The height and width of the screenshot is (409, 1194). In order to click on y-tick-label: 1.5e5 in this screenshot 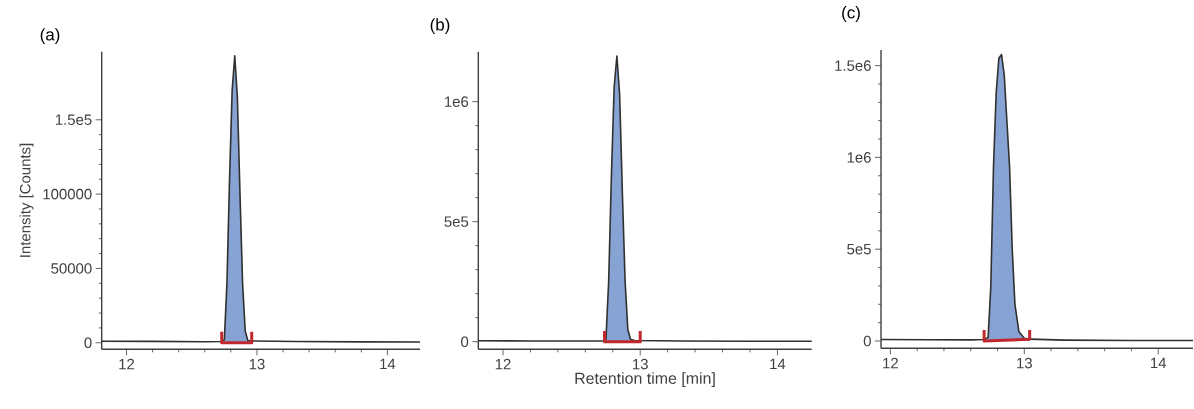, I will do `click(73, 119)`.